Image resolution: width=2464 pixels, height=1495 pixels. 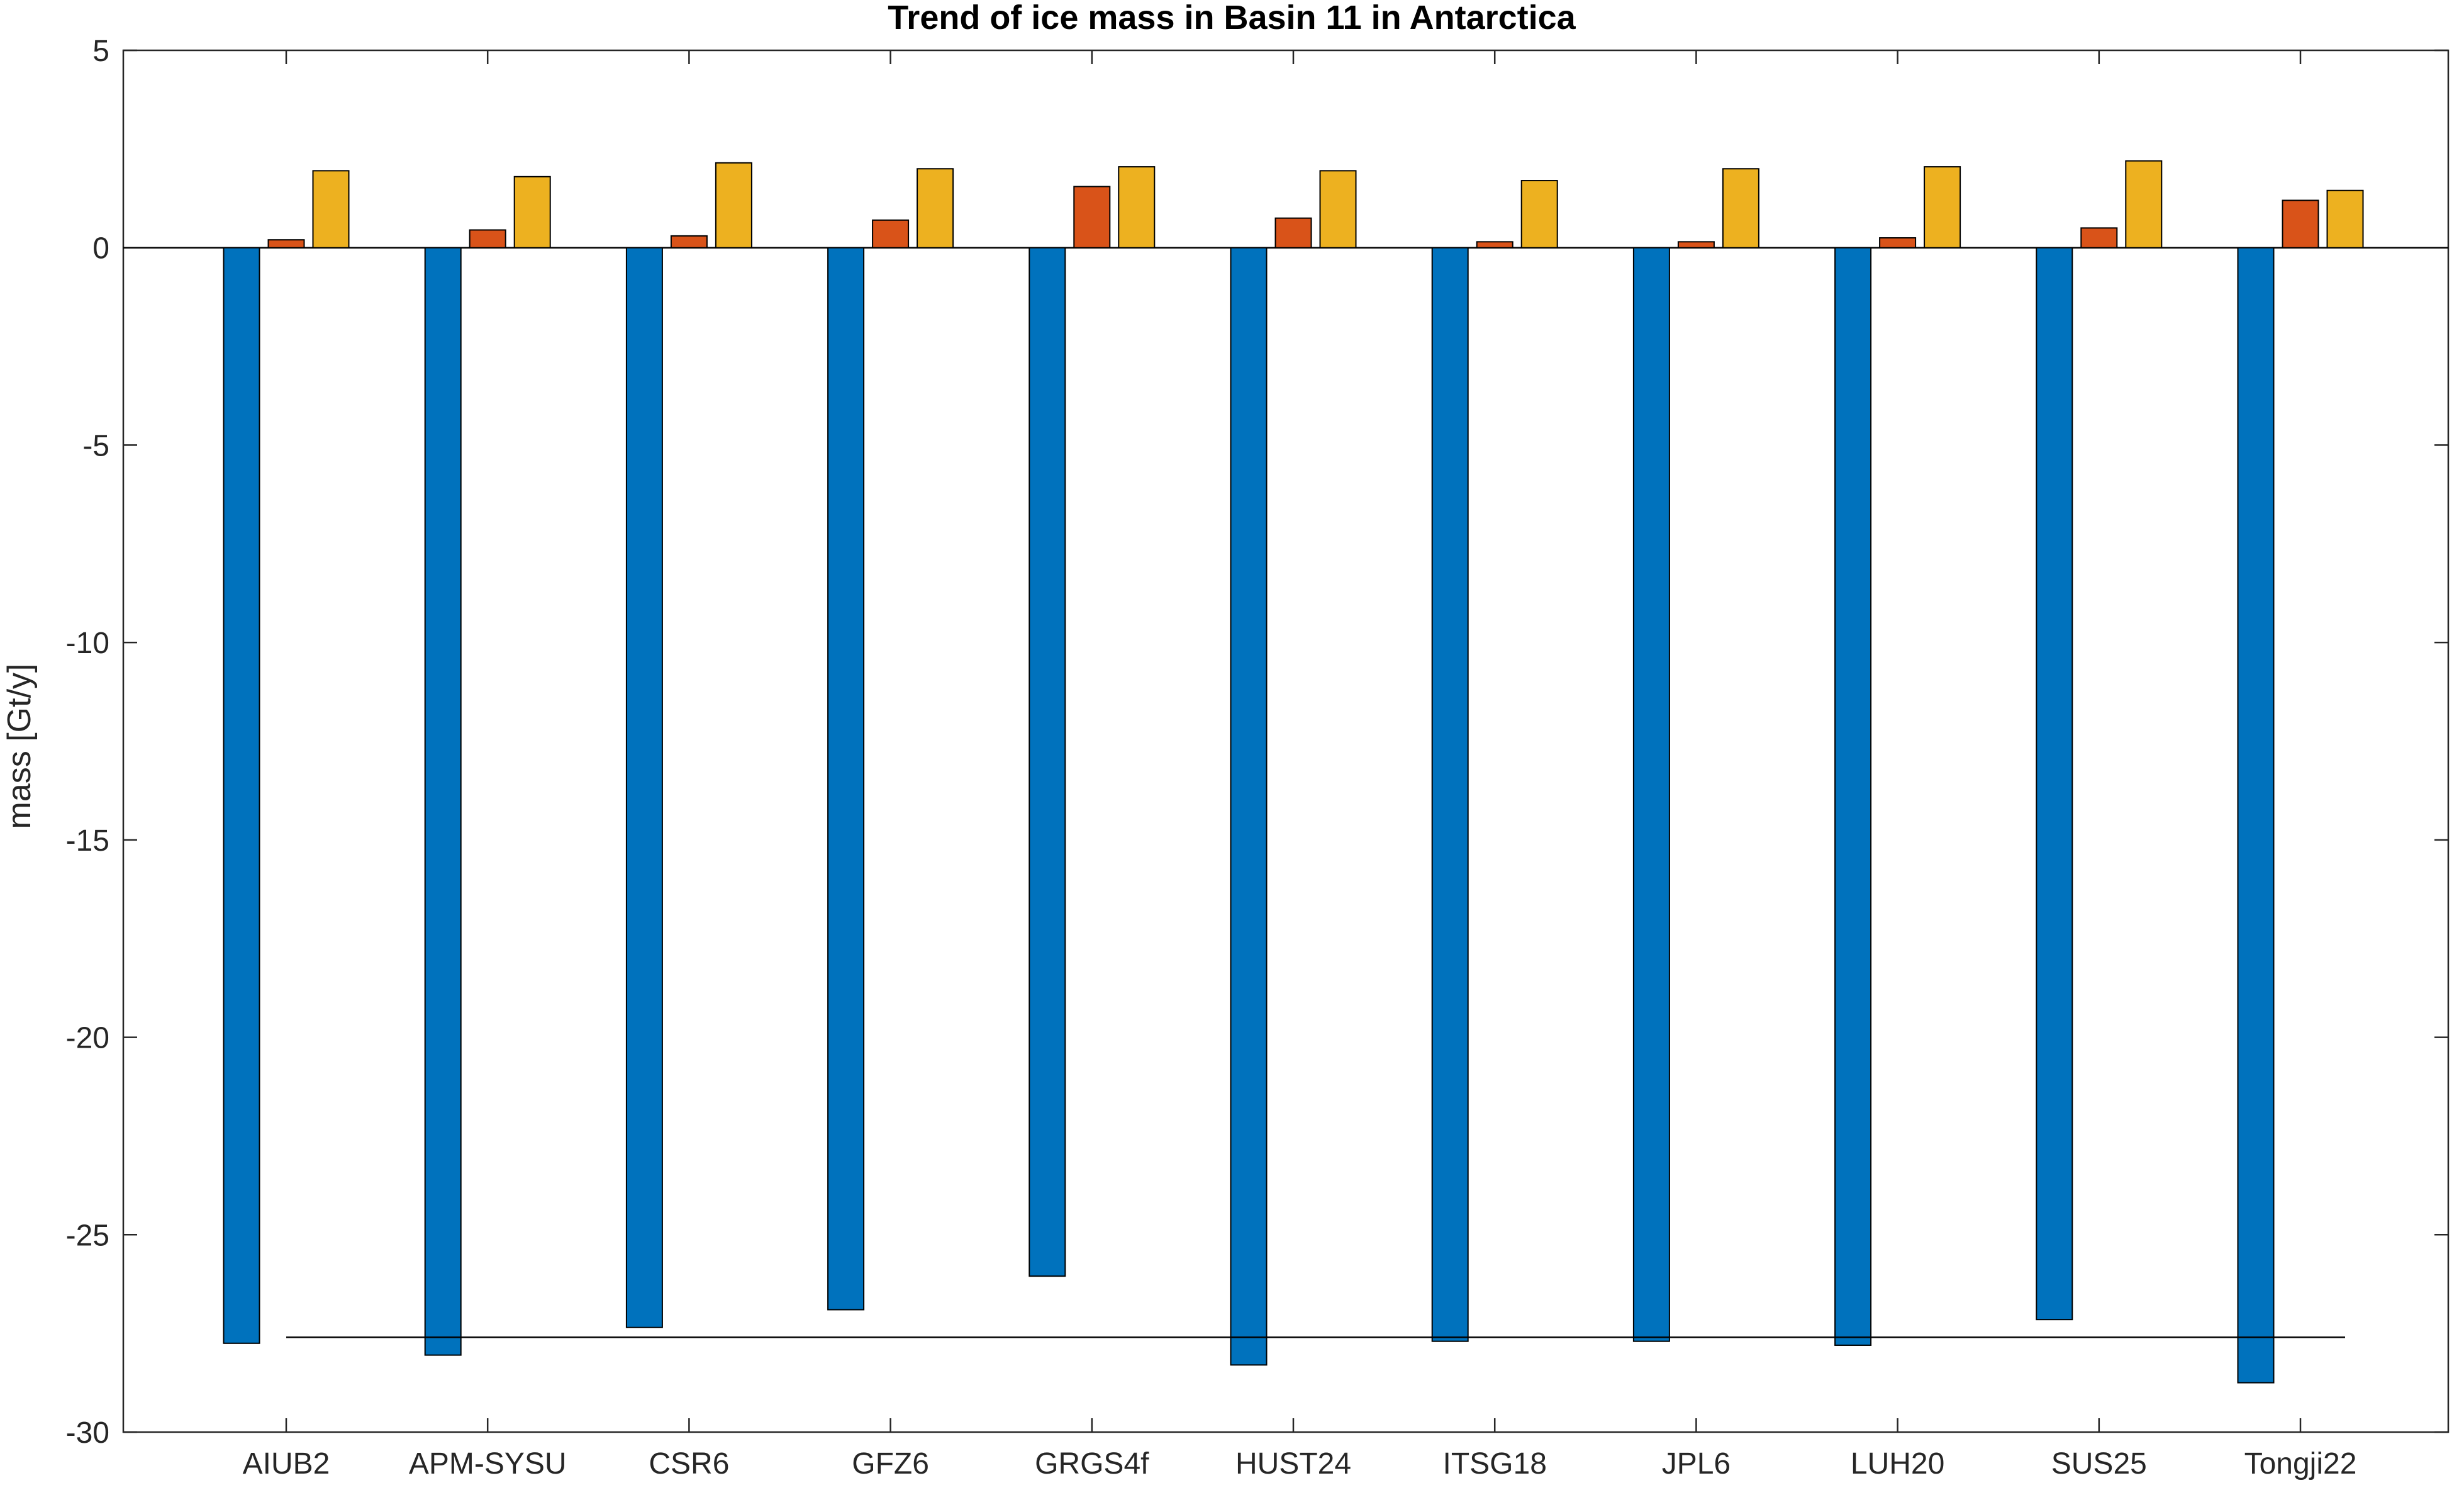 I want to click on x-tick-label: GFZ6, so click(x=891, y=1464).